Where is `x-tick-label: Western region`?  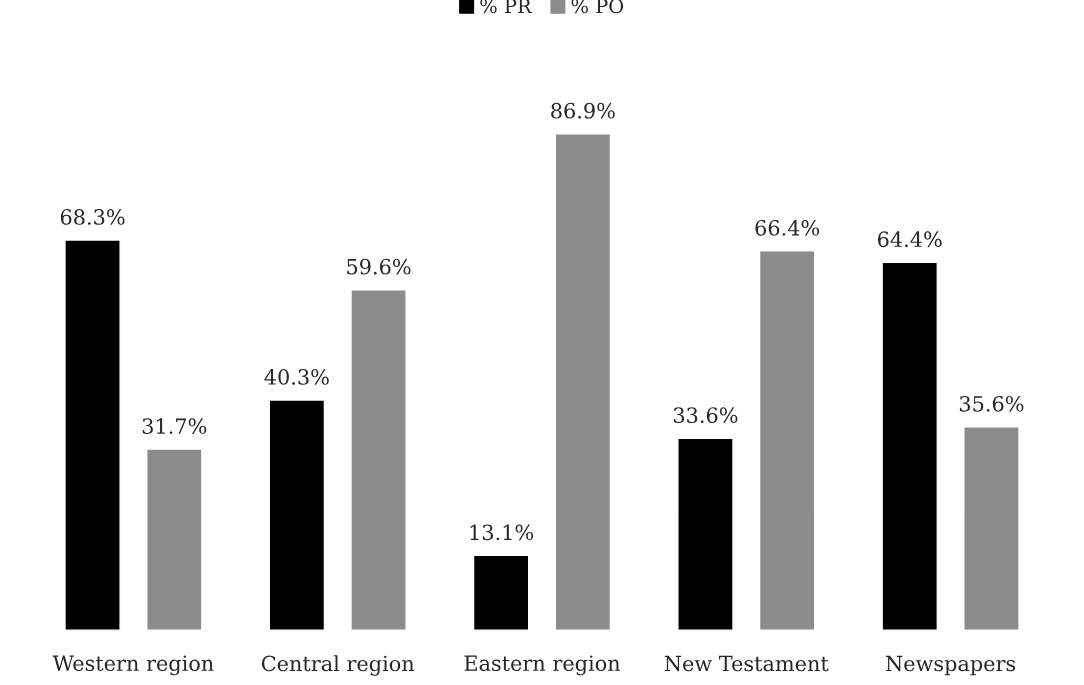
x-tick-label: Western region is located at coordinates (133, 665).